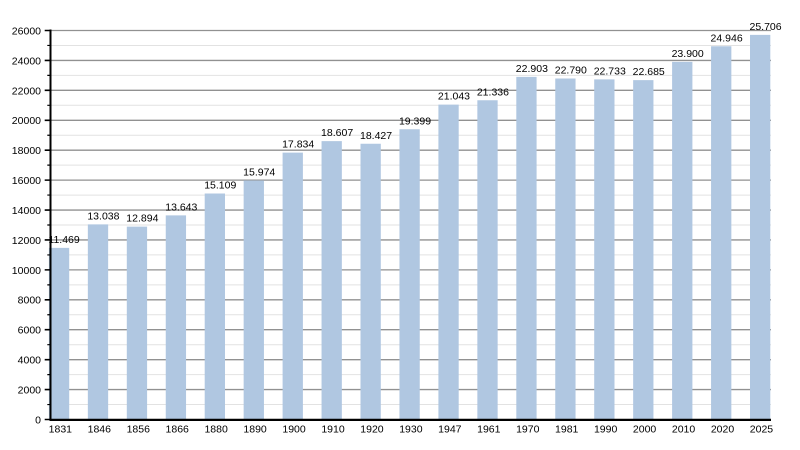 Image resolution: width=800 pixels, height=450 pixels. What do you see at coordinates (528, 430) in the screenshot?
I see `svg-text: 1970` at bounding box center [528, 430].